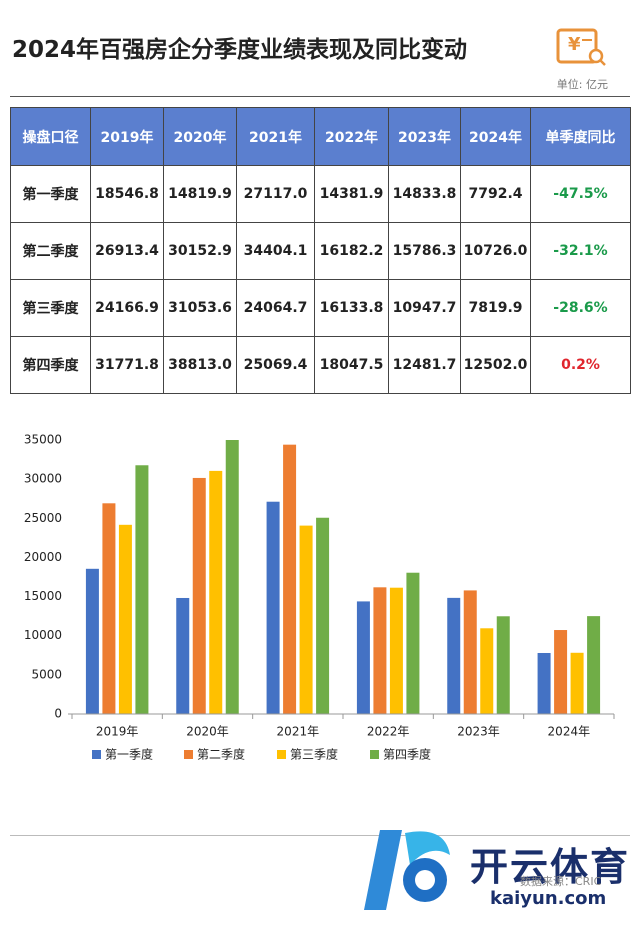 Image resolution: width=640 pixels, height=928 pixels. What do you see at coordinates (580, 194) in the screenshot?
I see `yoy-cell: -47.5%` at bounding box center [580, 194].